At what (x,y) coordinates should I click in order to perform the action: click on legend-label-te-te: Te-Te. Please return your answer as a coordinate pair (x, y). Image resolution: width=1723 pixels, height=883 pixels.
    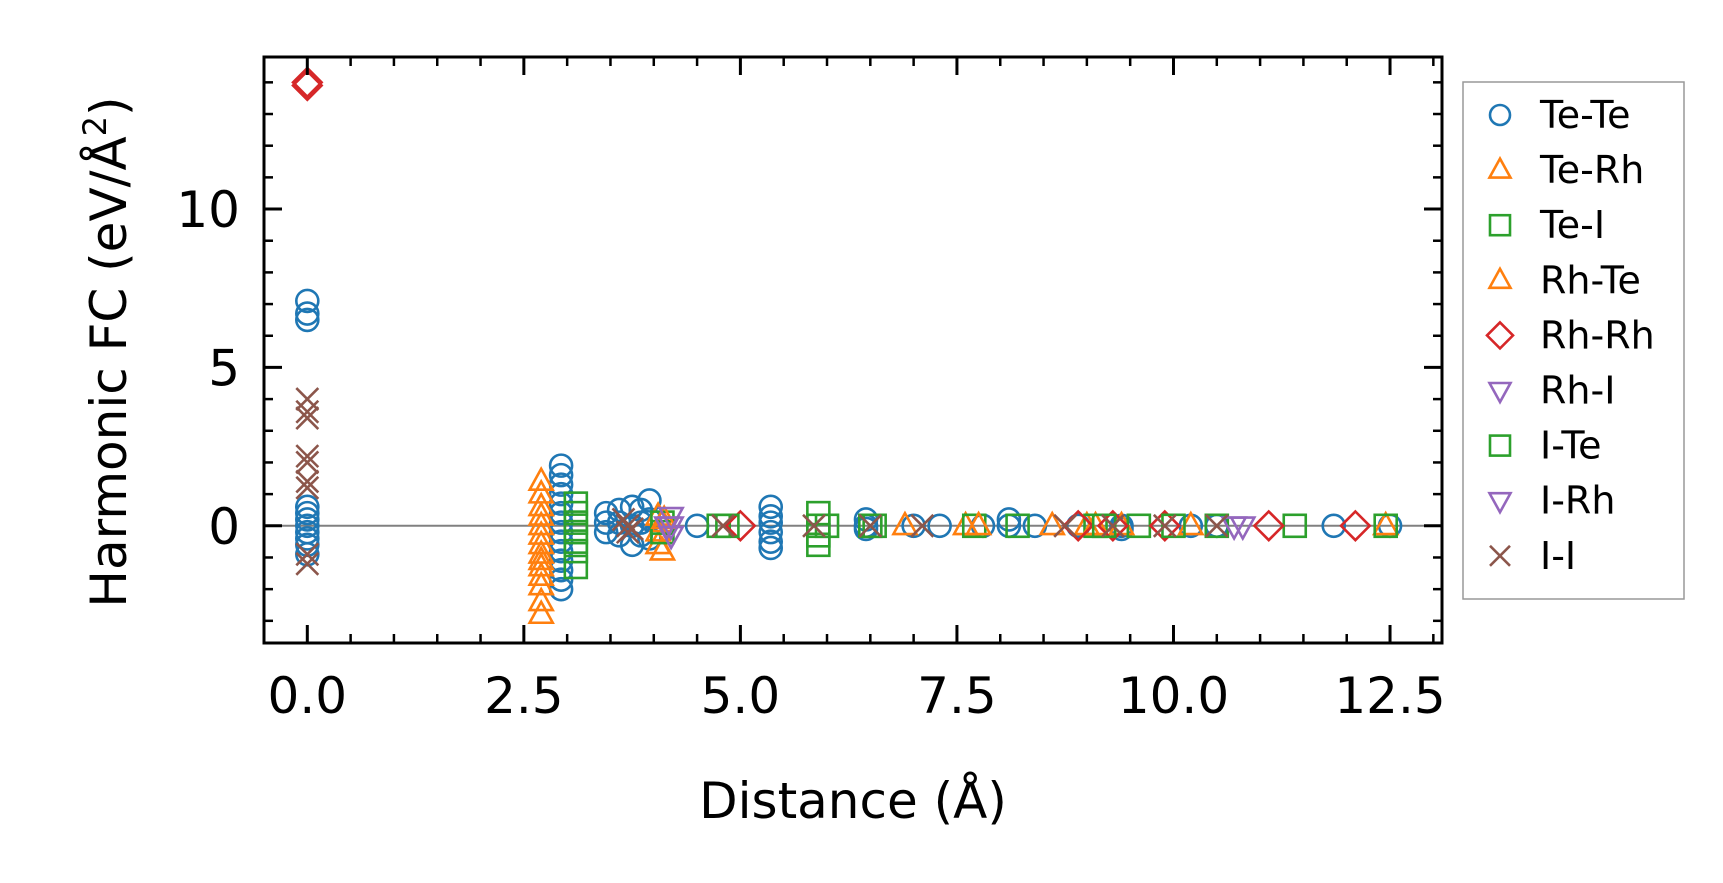
    Looking at the image, I should click on (1585, 115).